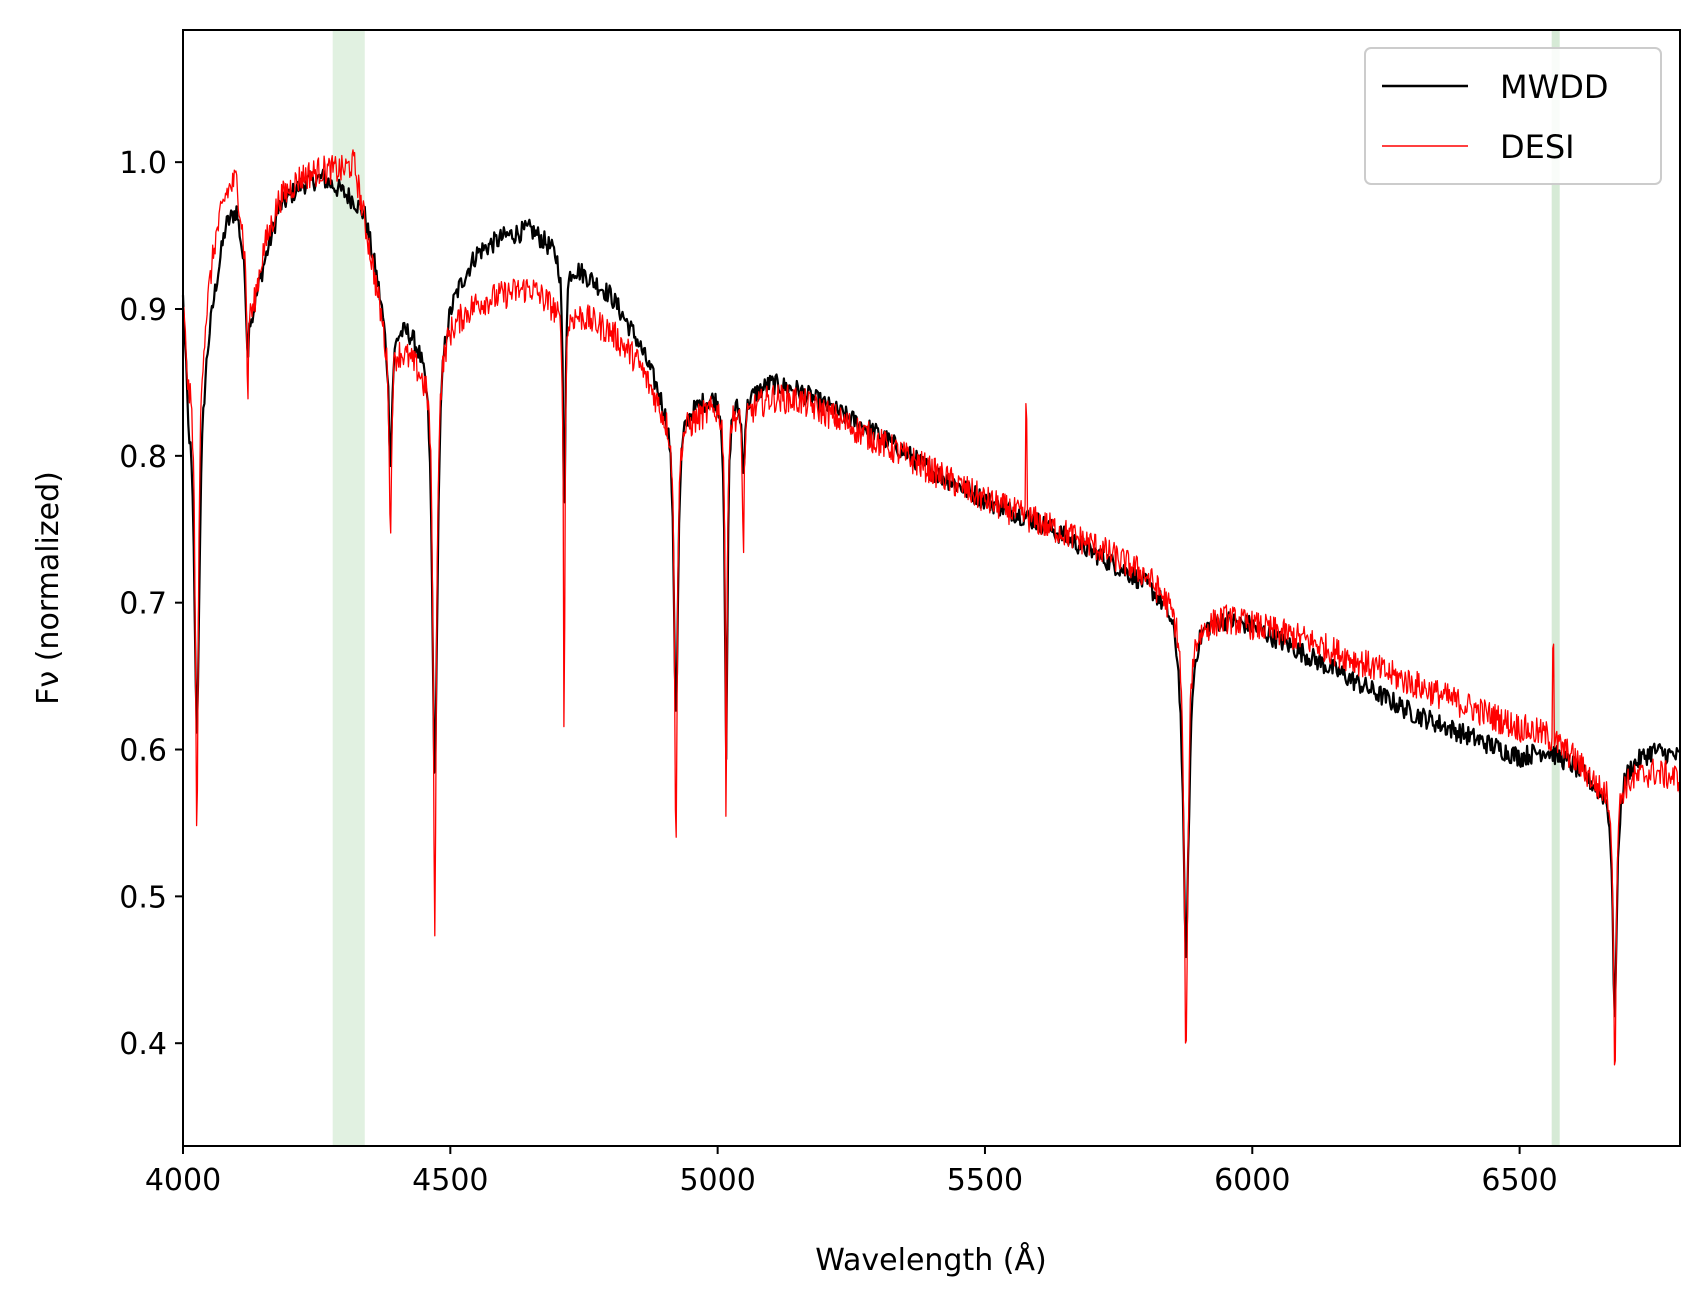 The image size is (1700, 1305). Describe the element at coordinates (183, 1180) in the screenshot. I see `x-tick-label: 4000` at that location.